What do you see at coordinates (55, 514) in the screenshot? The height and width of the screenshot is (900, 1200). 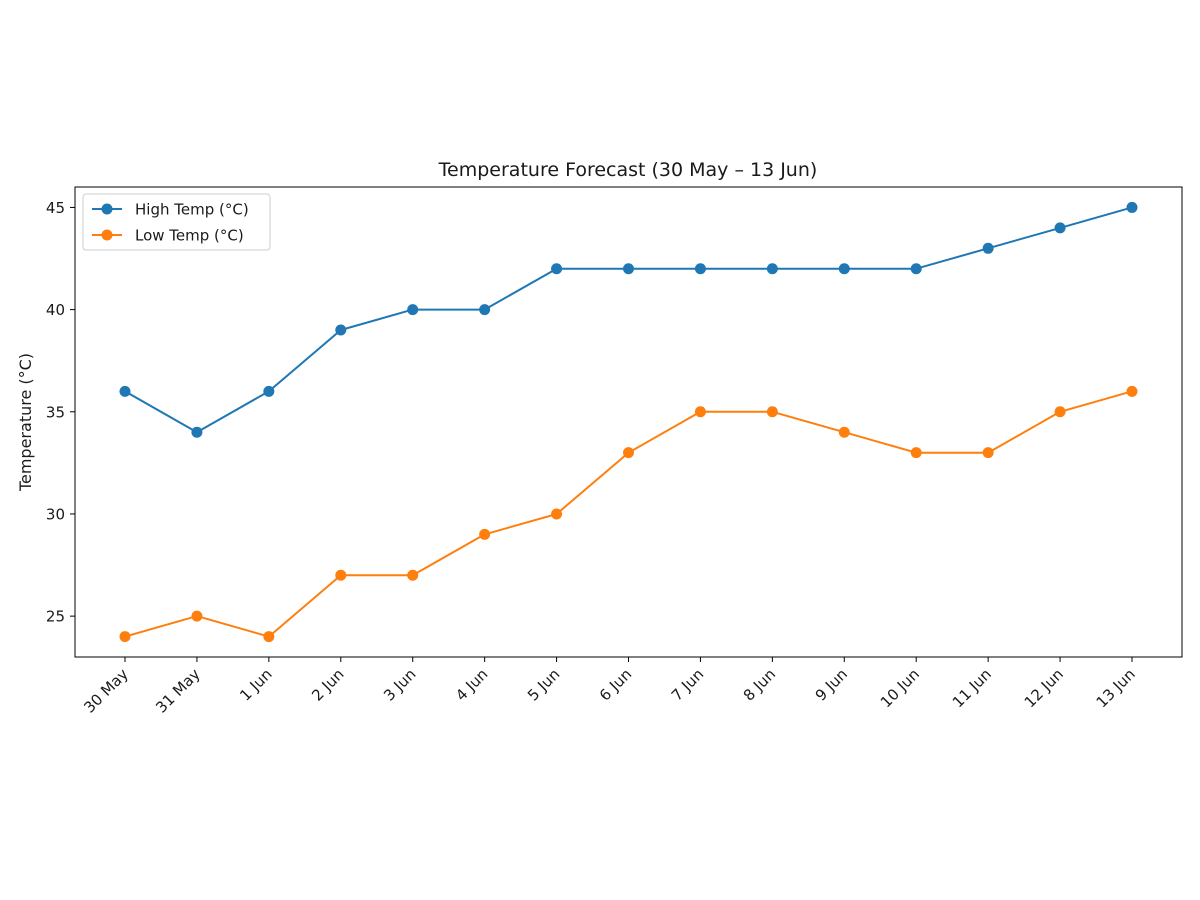 I see `y-tick-label: 30` at bounding box center [55, 514].